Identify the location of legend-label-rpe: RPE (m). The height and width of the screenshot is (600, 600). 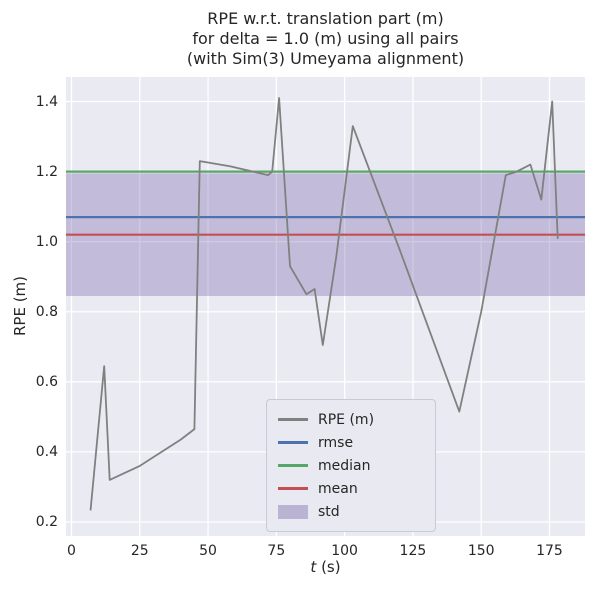
(346, 419).